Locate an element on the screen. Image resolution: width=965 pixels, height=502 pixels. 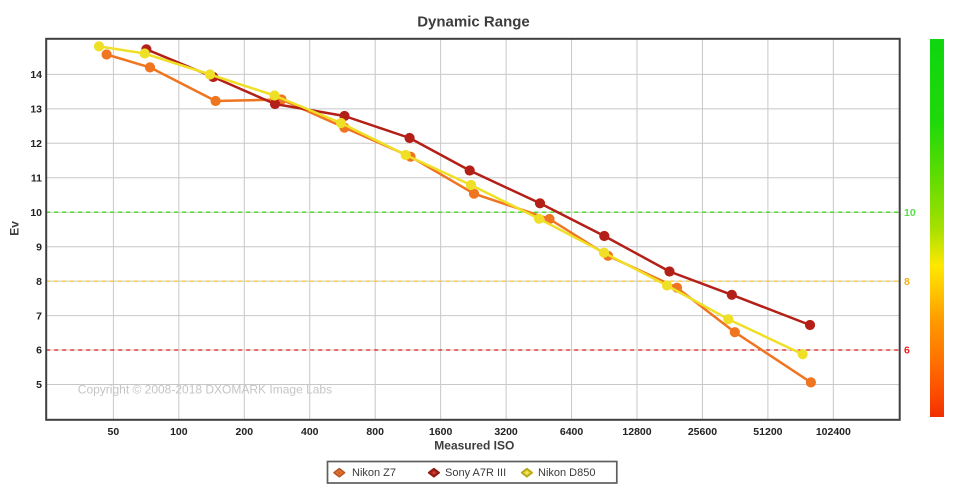
svg-text: 50 is located at coordinates (114, 432).